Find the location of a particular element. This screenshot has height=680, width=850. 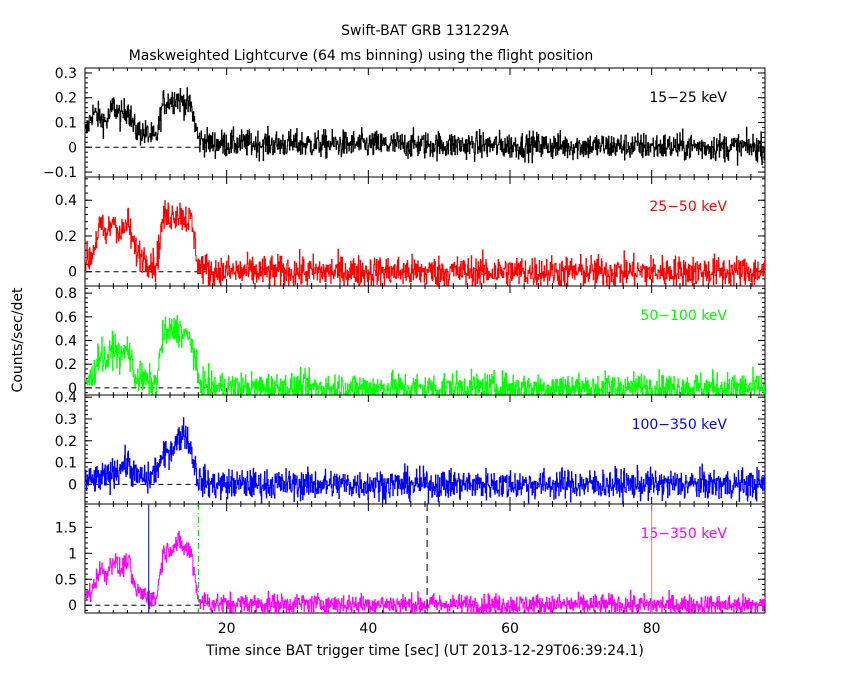

band-label: 50−100 keV is located at coordinates (683, 316).